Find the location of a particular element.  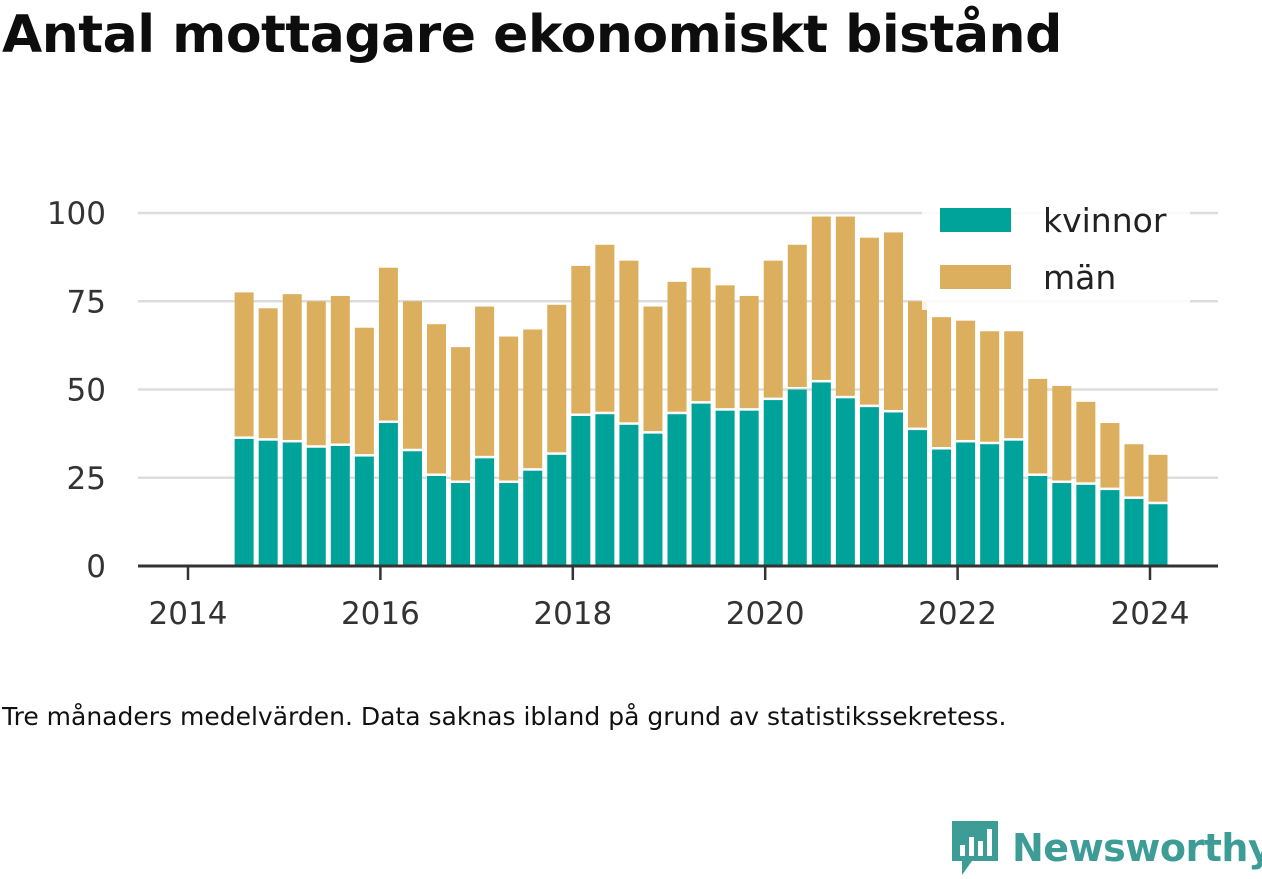

x-tick-label: 2024 is located at coordinates (1150, 614).